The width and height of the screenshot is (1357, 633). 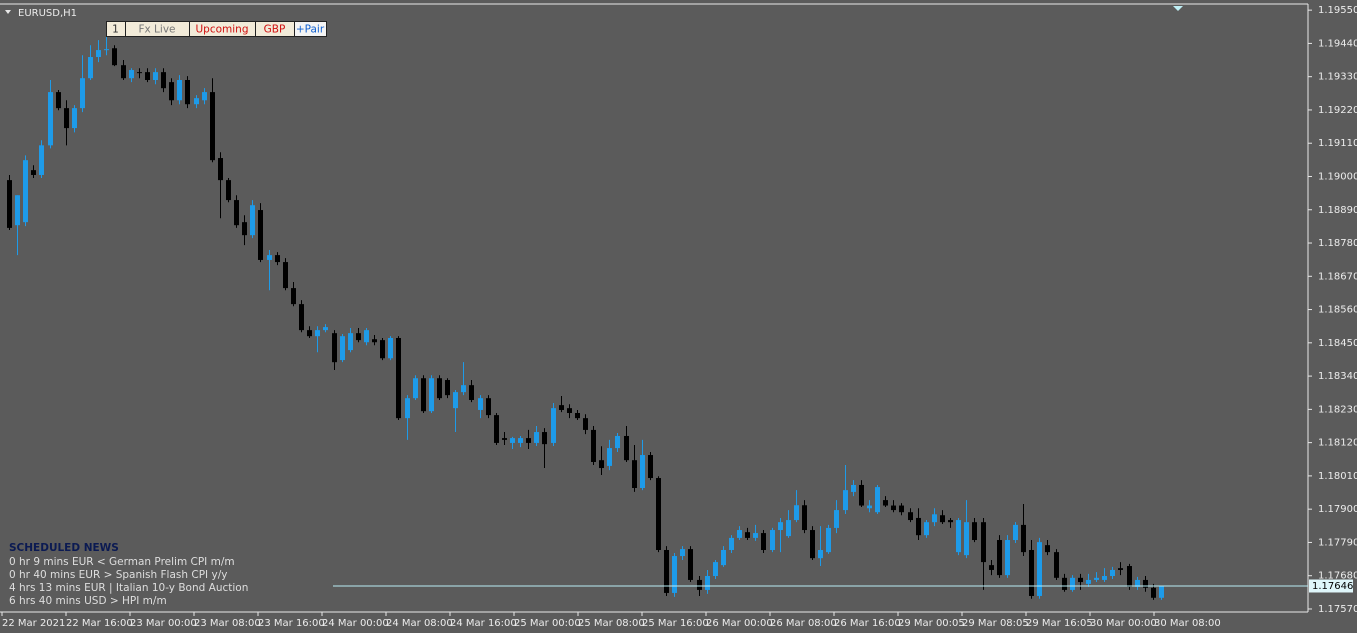 I want to click on x-tick-label: 22 Mar 16:00, so click(x=99, y=623).